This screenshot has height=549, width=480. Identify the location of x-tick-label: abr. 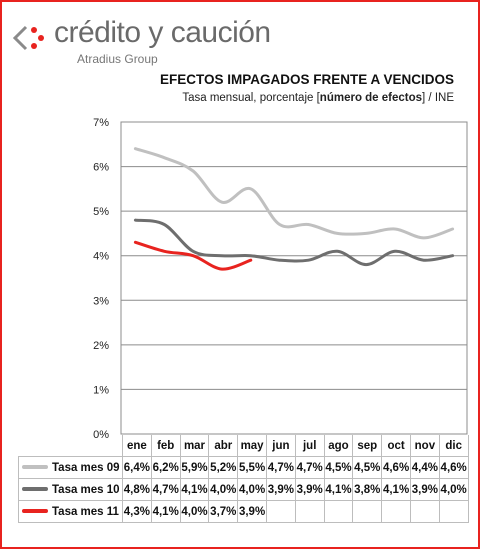
(223, 446).